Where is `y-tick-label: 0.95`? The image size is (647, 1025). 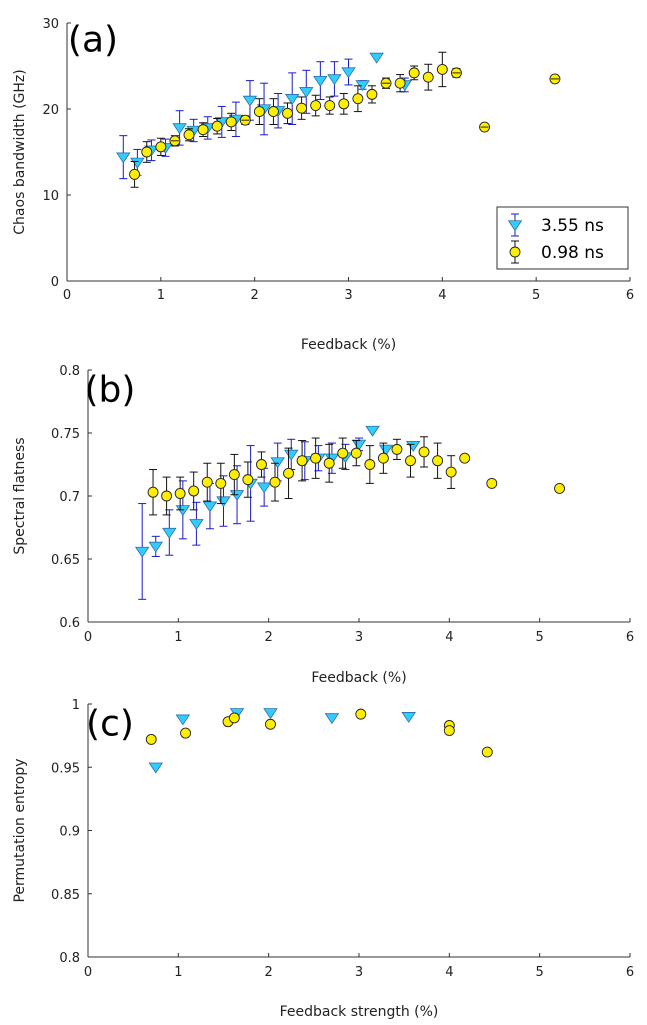
y-tick-label: 0.95 is located at coordinates (65, 768).